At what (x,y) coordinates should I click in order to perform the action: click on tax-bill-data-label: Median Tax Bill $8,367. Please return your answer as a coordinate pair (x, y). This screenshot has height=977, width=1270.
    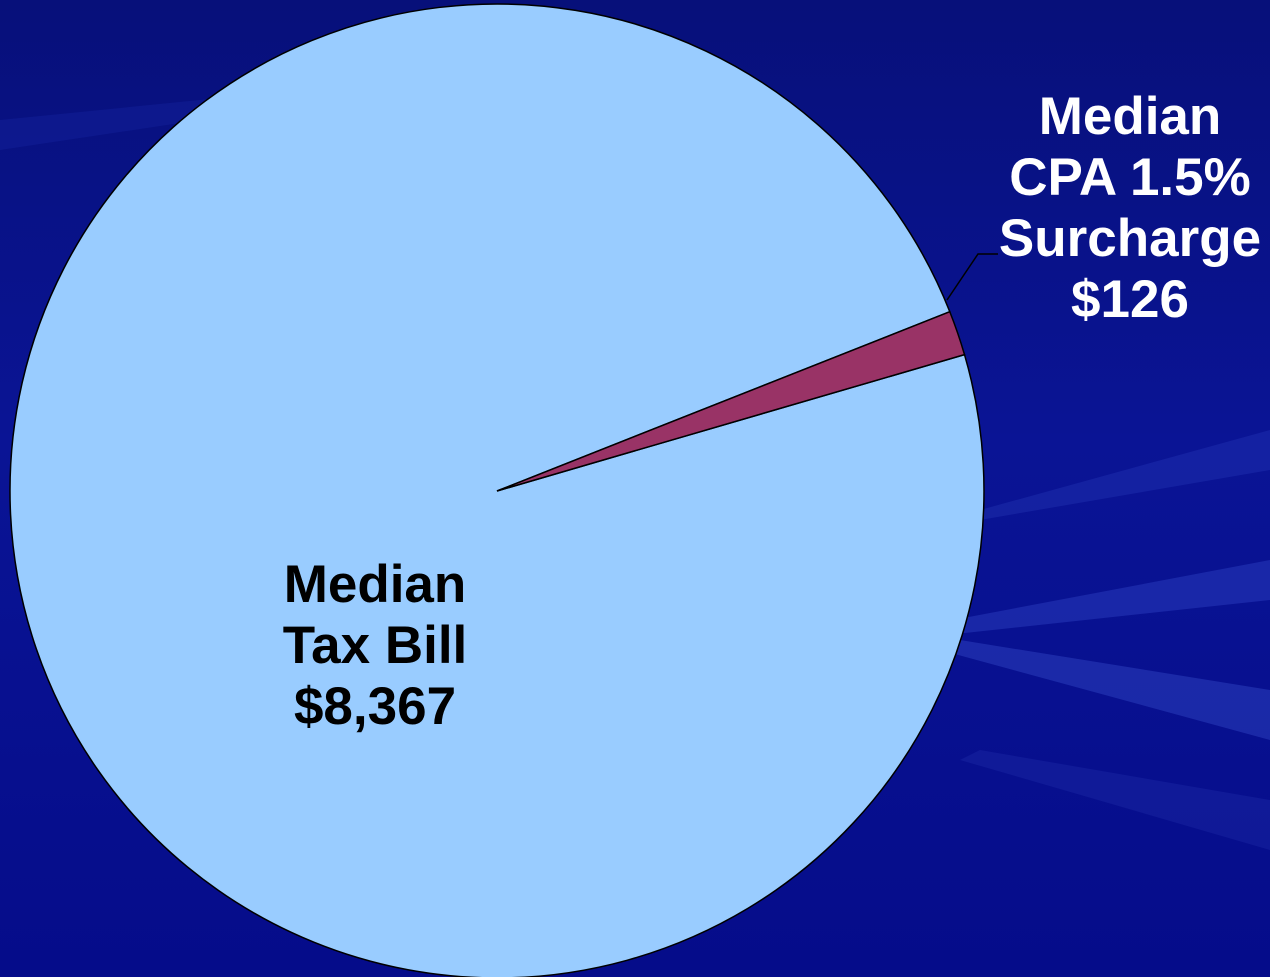
    Looking at the image, I should click on (375, 645).